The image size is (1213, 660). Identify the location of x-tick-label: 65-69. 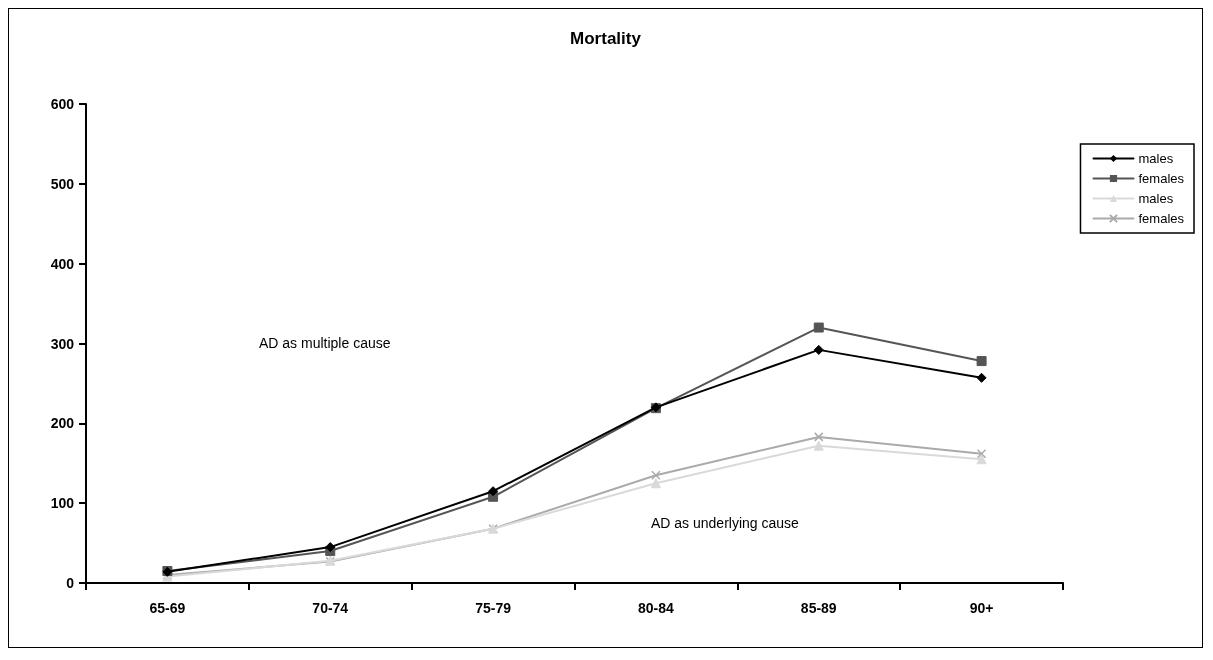
(167, 608).